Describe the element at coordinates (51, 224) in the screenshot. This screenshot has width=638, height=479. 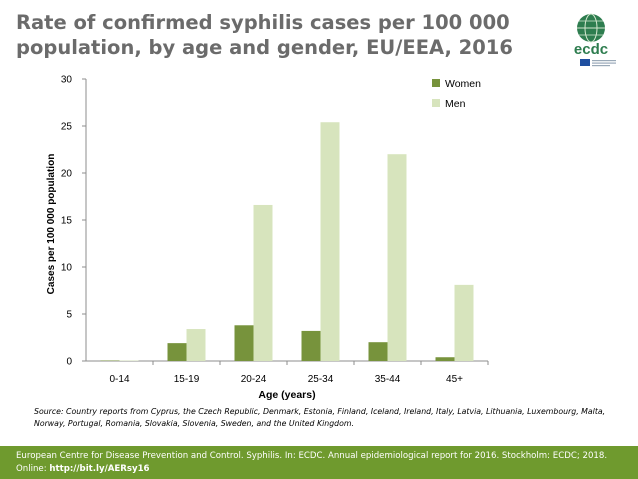
I see `y-axis-label: Cases per 100 000 population` at that location.